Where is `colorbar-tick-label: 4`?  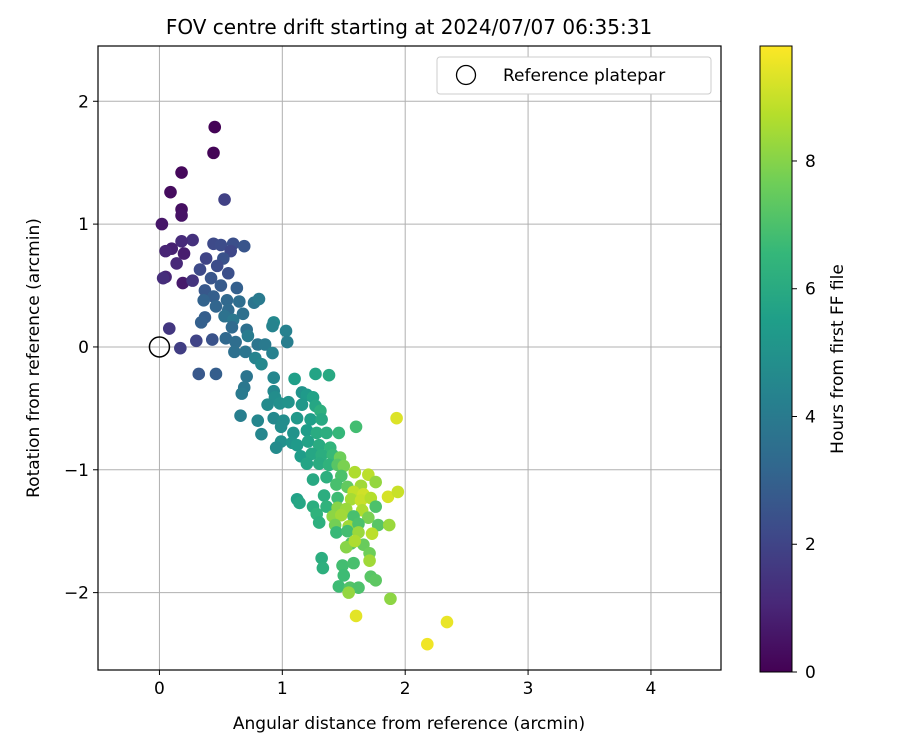
colorbar-tick-label: 4 is located at coordinates (810, 417).